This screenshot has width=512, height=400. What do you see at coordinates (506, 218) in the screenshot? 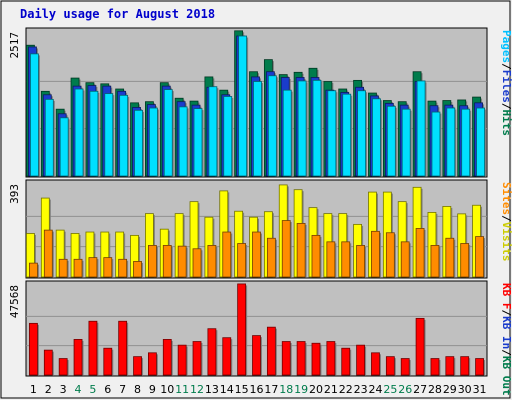
I see `legend-item-visits-sites-1: /` at bounding box center [506, 218].